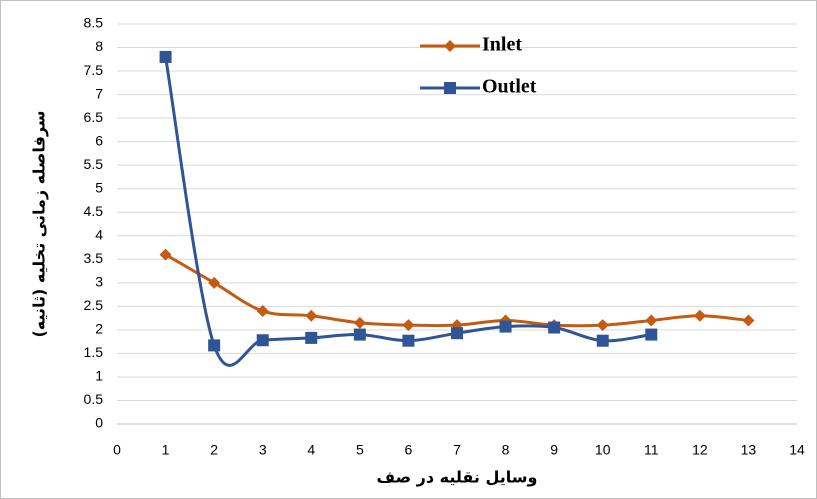 This screenshot has width=817, height=499. Describe the element at coordinates (99, 46) in the screenshot. I see `y-tick-label: 8` at that location.